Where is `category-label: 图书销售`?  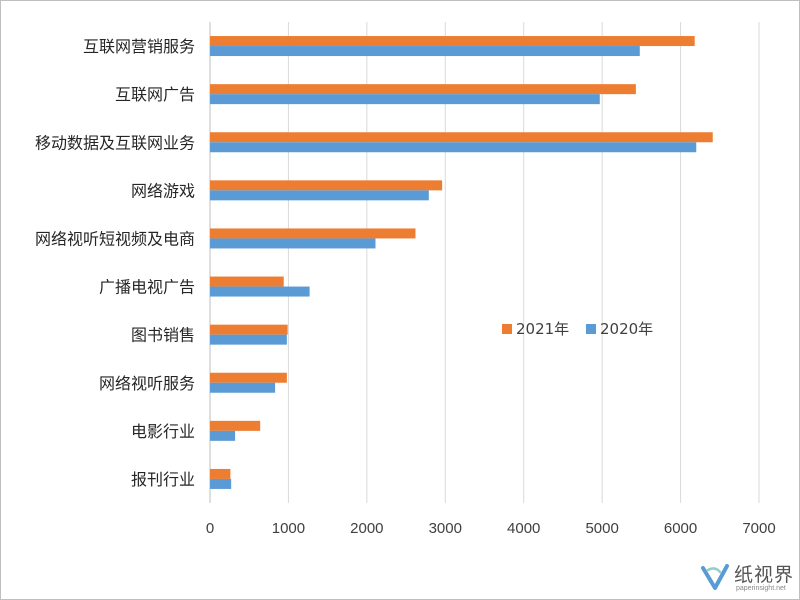
category-label: 图书销售 is located at coordinates (163, 335).